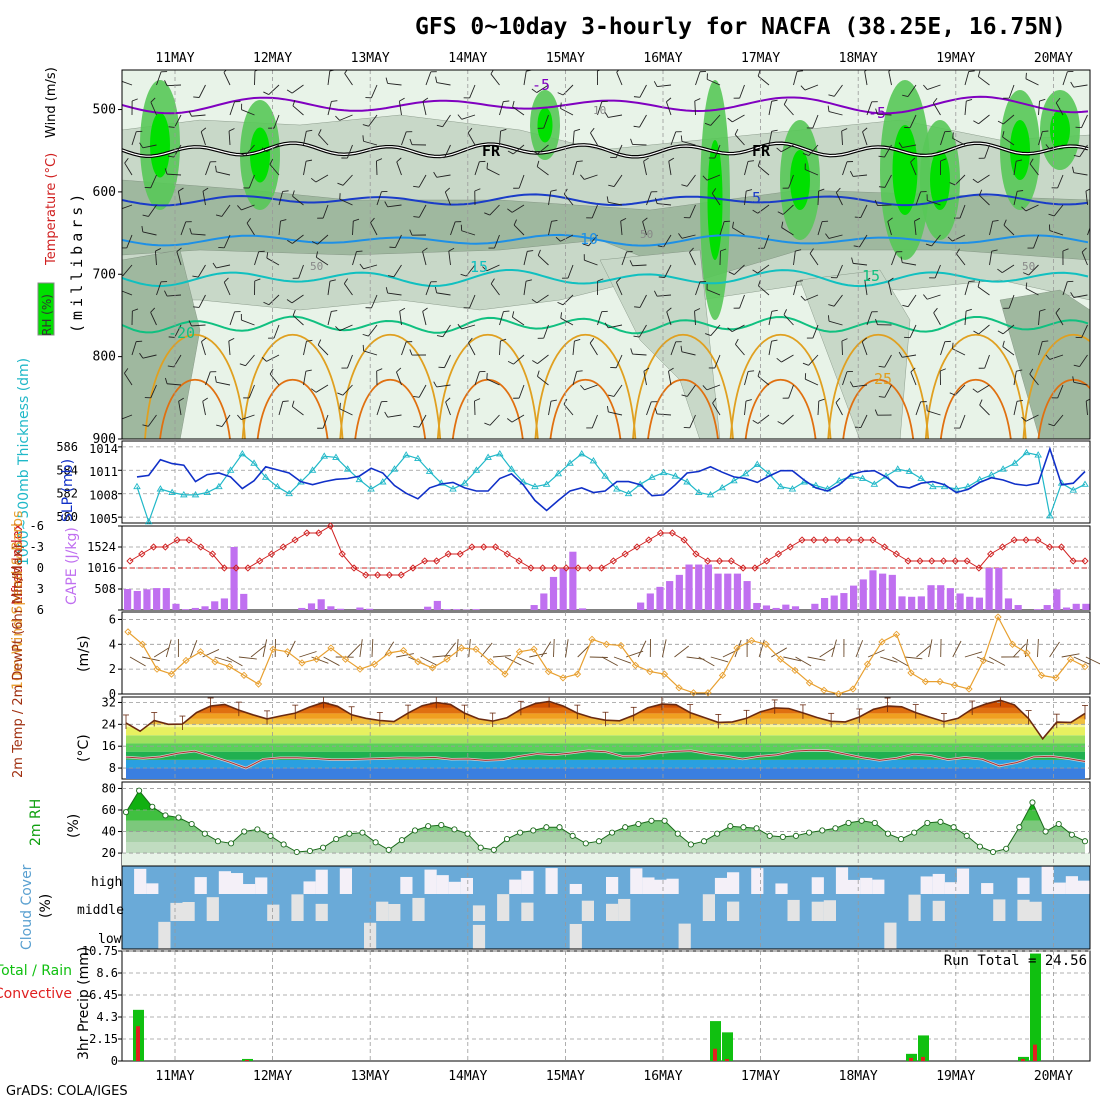  Describe the element at coordinates (103, 519) in the screenshot. I see `tick-label-right: 1005` at that location.